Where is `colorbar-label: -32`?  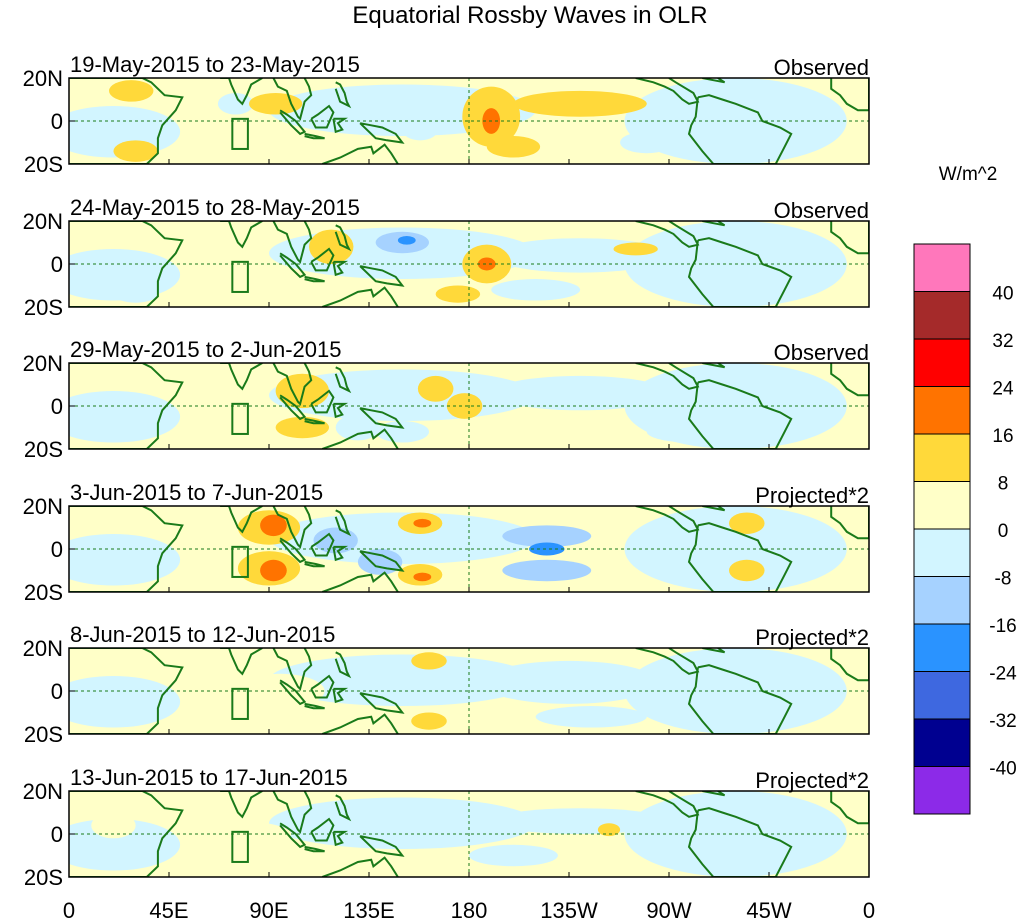
colorbar-label: -32 is located at coordinates (1002, 721).